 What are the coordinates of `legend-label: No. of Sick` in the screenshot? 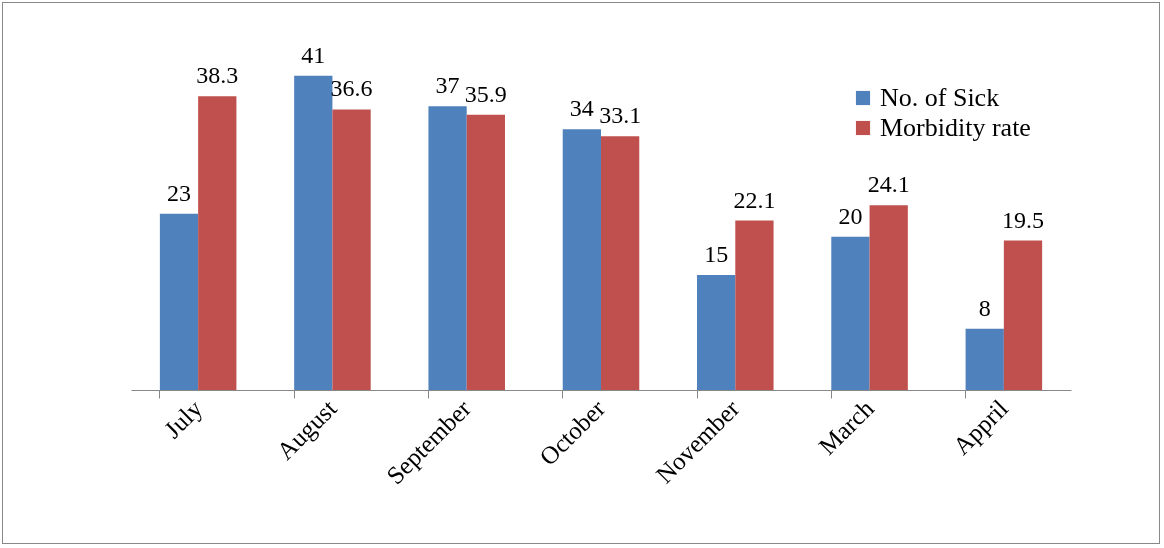 It's located at (940, 97).